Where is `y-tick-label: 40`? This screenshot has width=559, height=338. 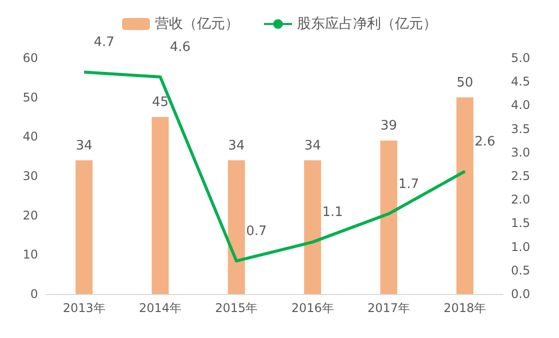 y-tick-label: 40 is located at coordinates (30, 137).